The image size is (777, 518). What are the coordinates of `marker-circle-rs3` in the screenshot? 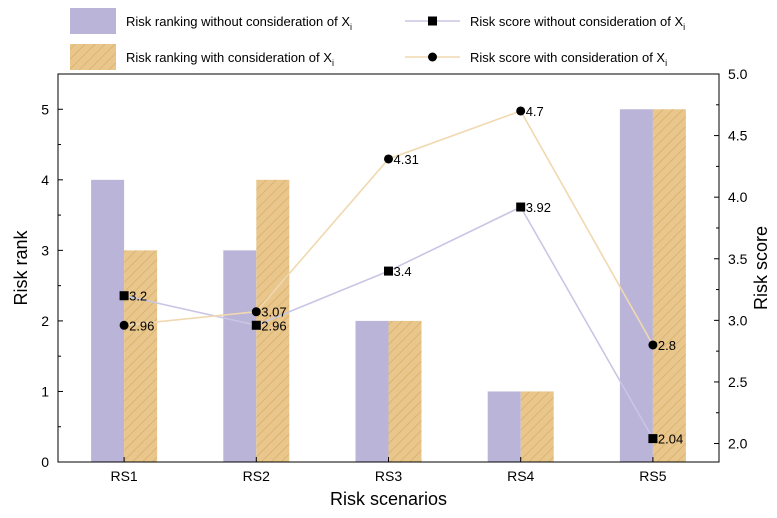 It's located at (388, 158).